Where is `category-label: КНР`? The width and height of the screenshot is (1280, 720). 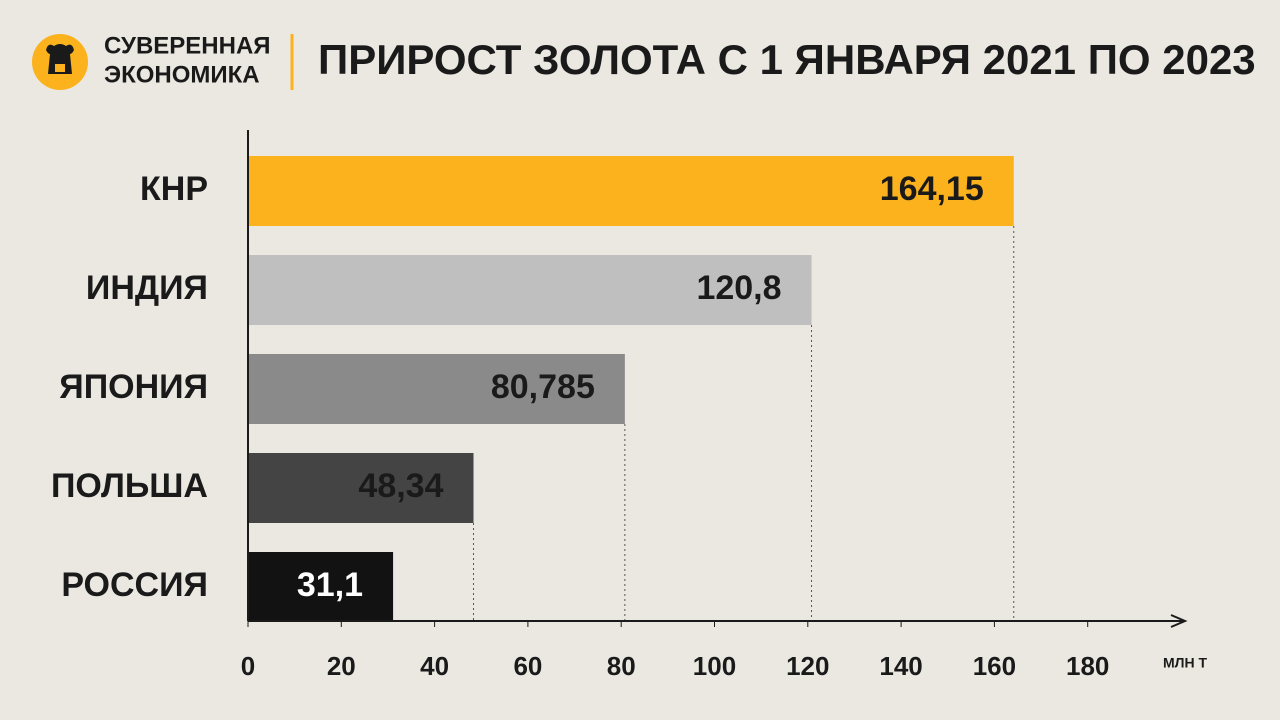 category-label: КНР is located at coordinates (174, 189).